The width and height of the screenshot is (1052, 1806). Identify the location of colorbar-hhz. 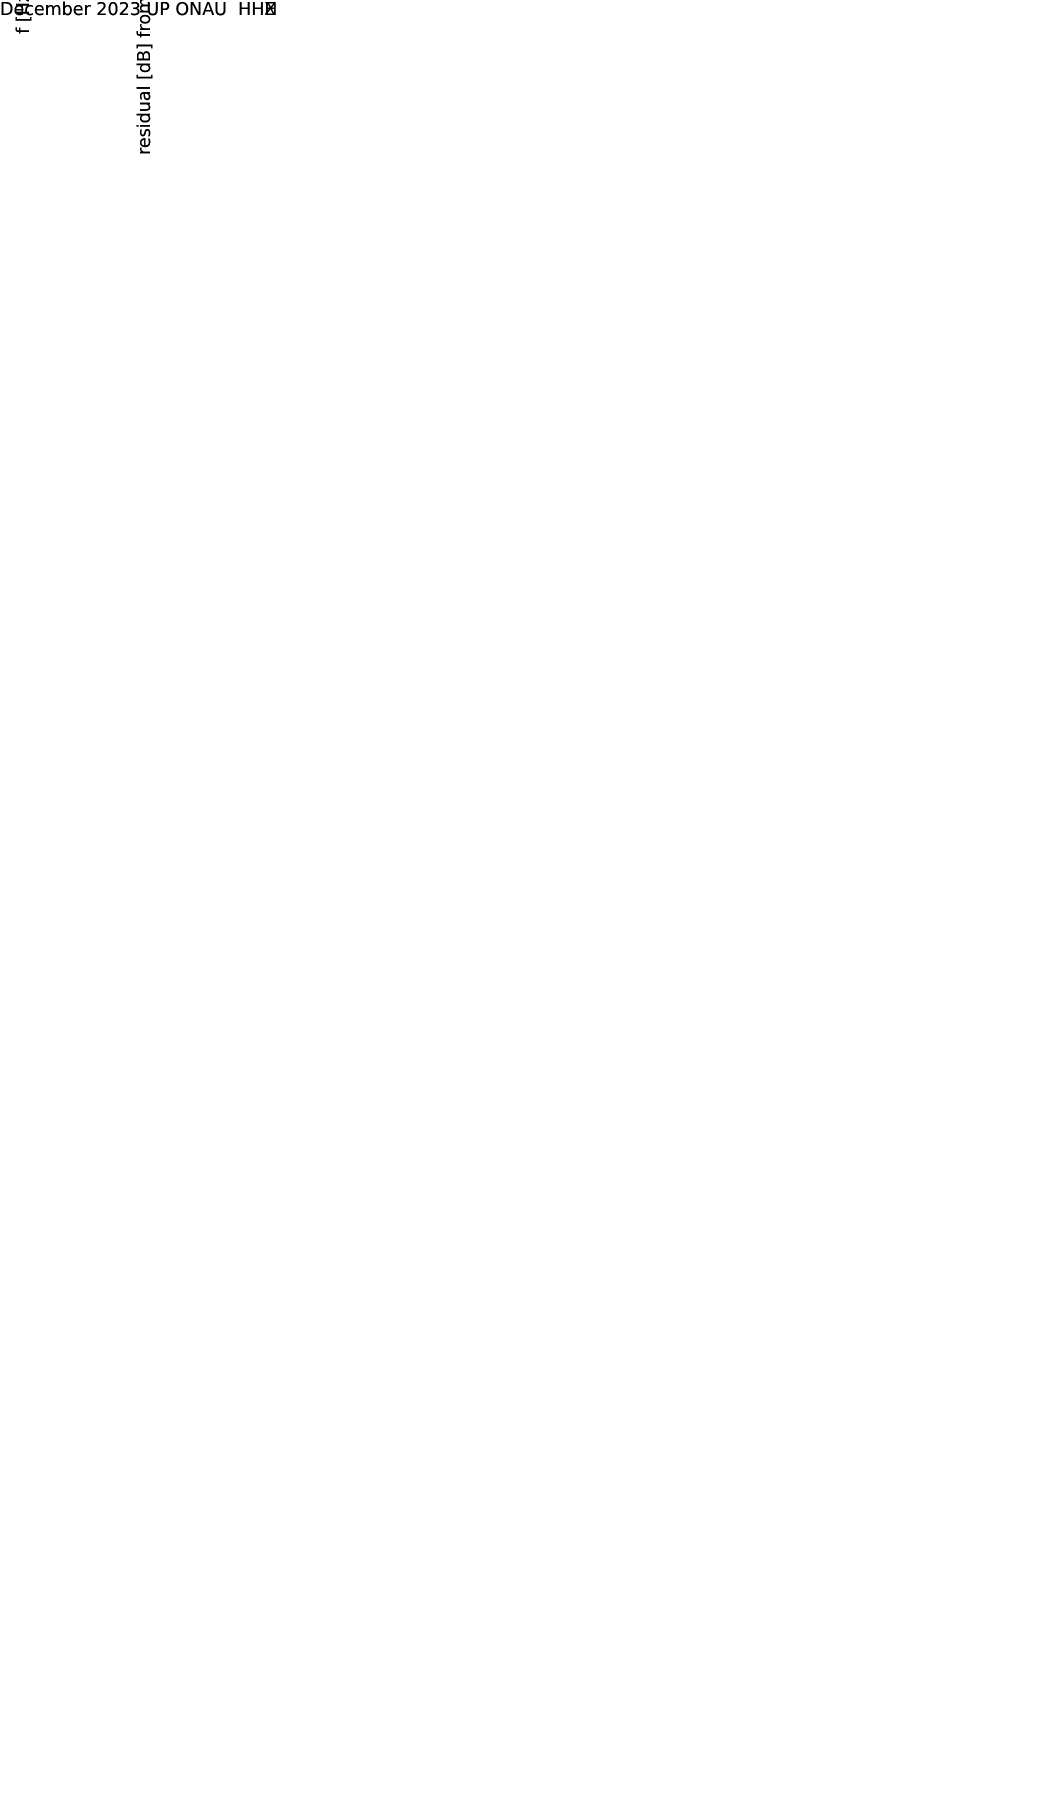
(150, 75).